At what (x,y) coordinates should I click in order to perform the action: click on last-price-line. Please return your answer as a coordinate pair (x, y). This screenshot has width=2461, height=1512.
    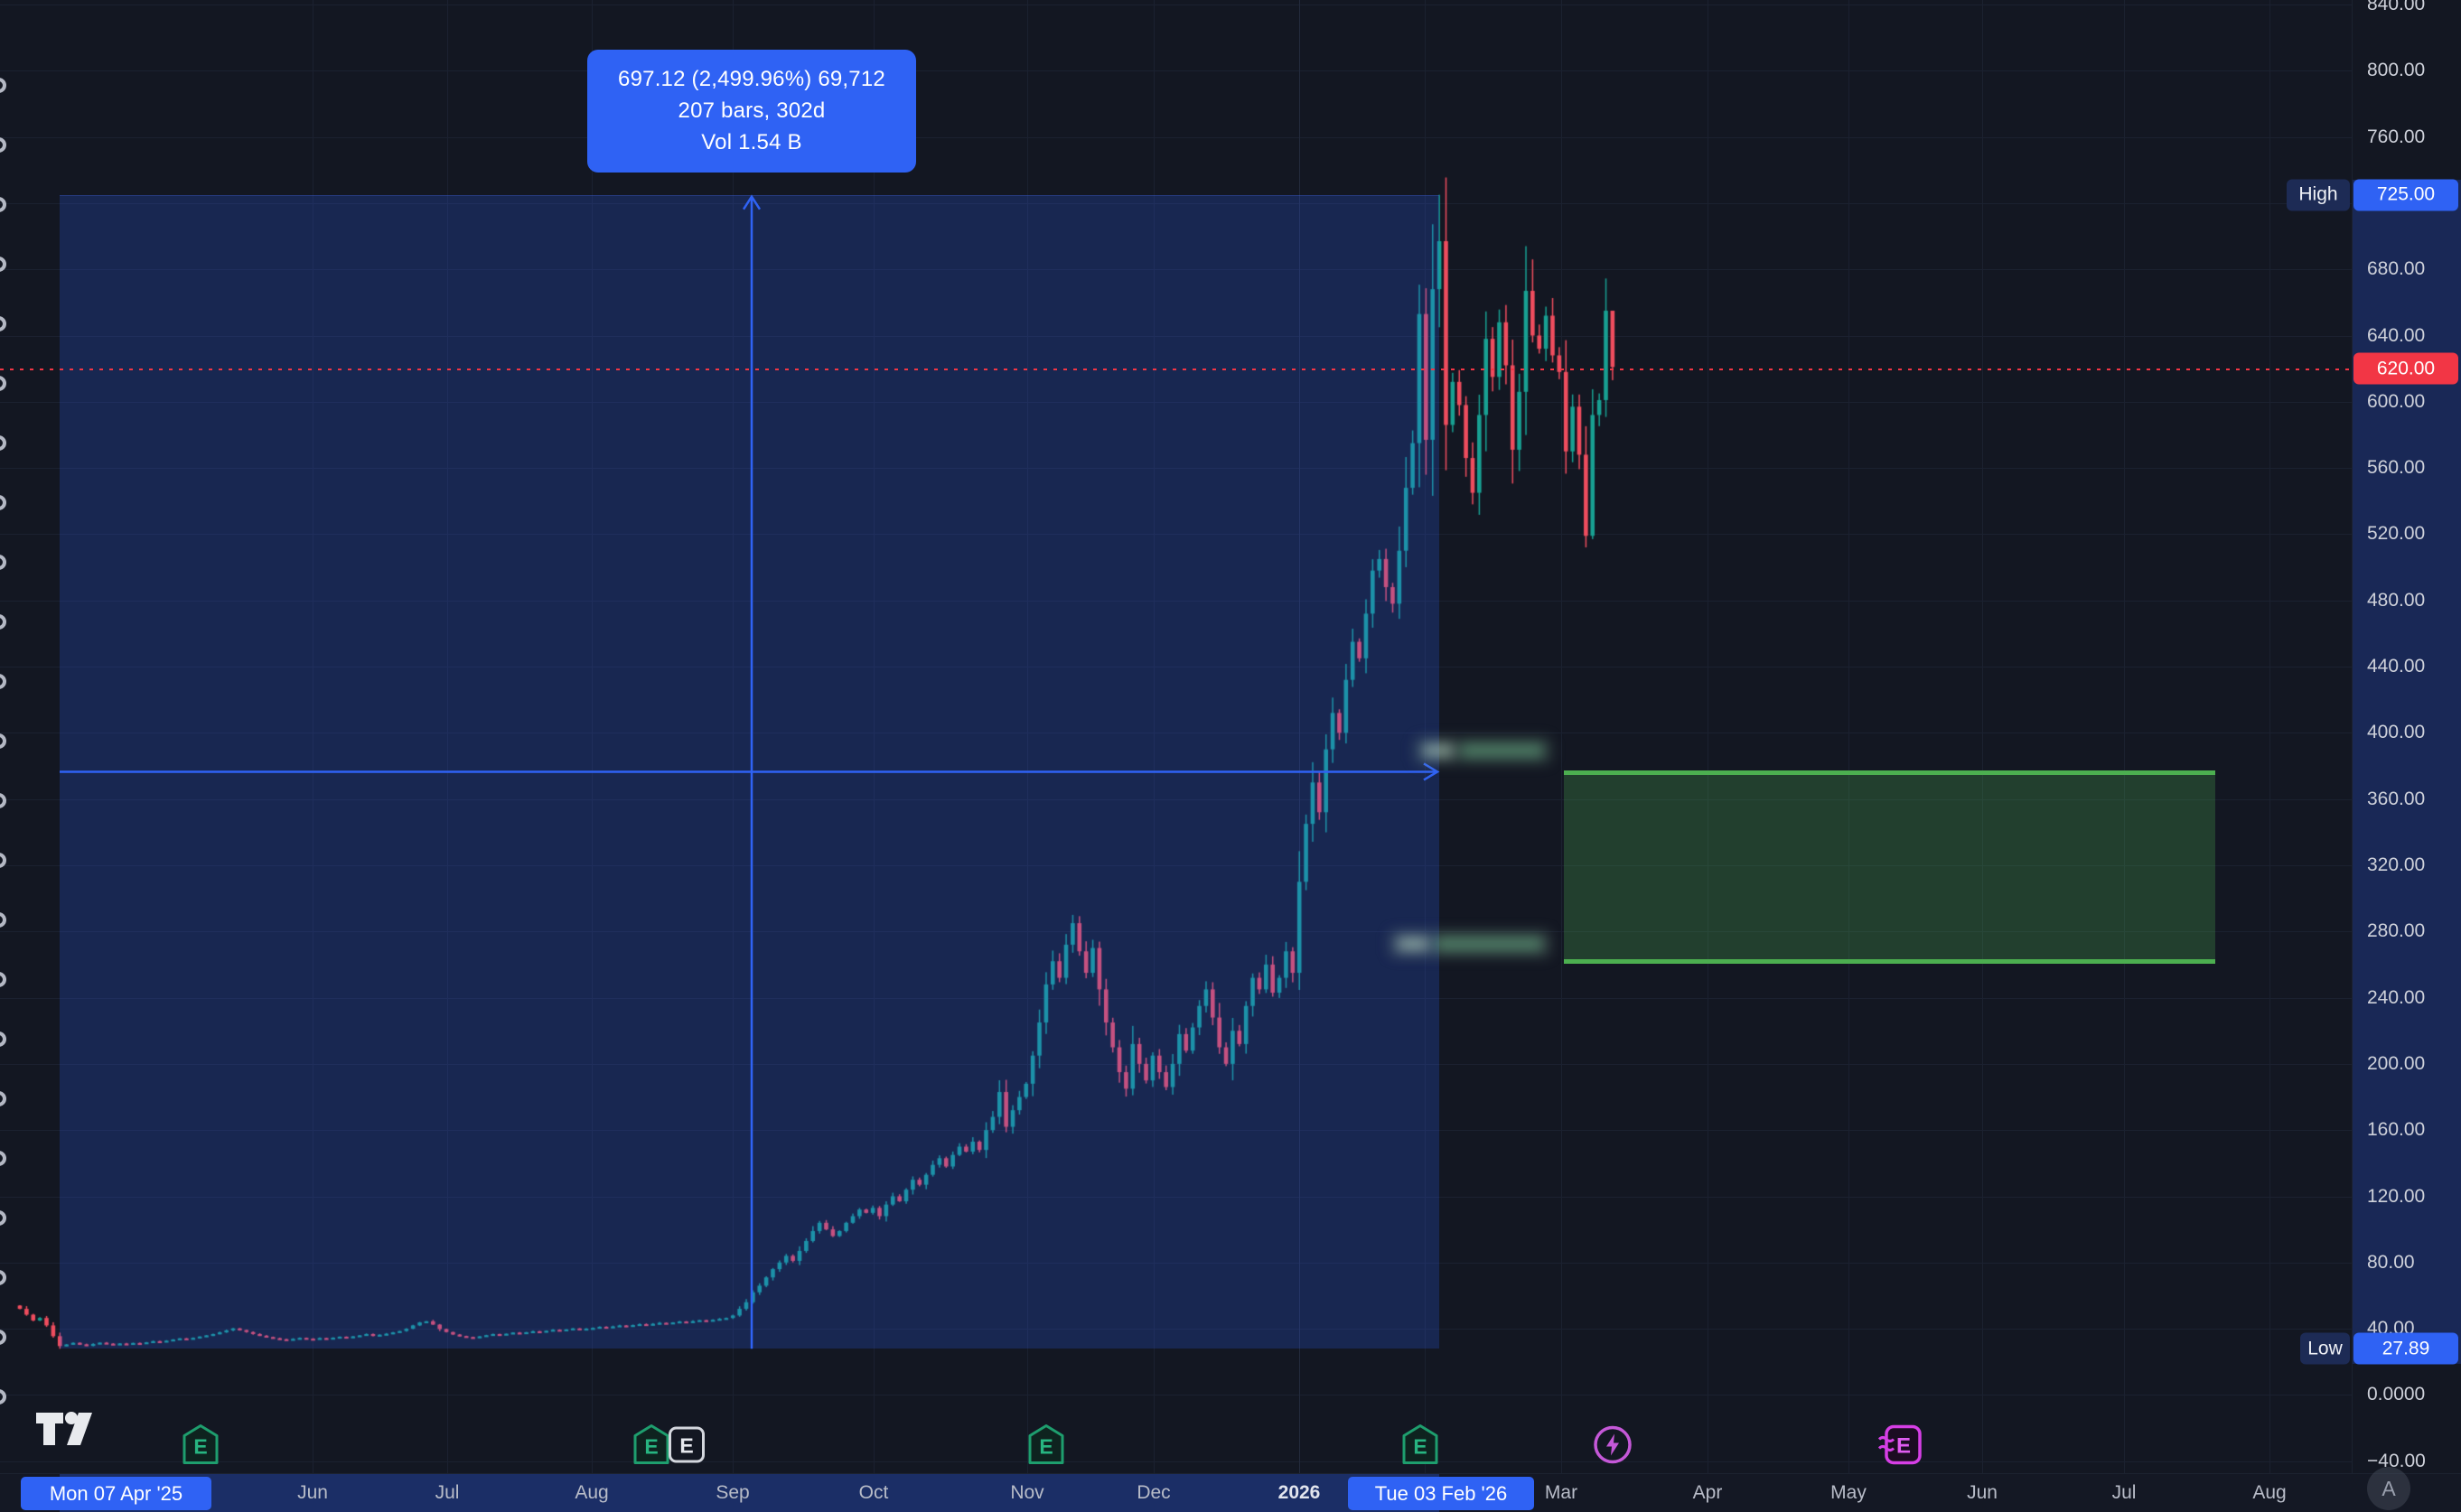
    Looking at the image, I should click on (1176, 370).